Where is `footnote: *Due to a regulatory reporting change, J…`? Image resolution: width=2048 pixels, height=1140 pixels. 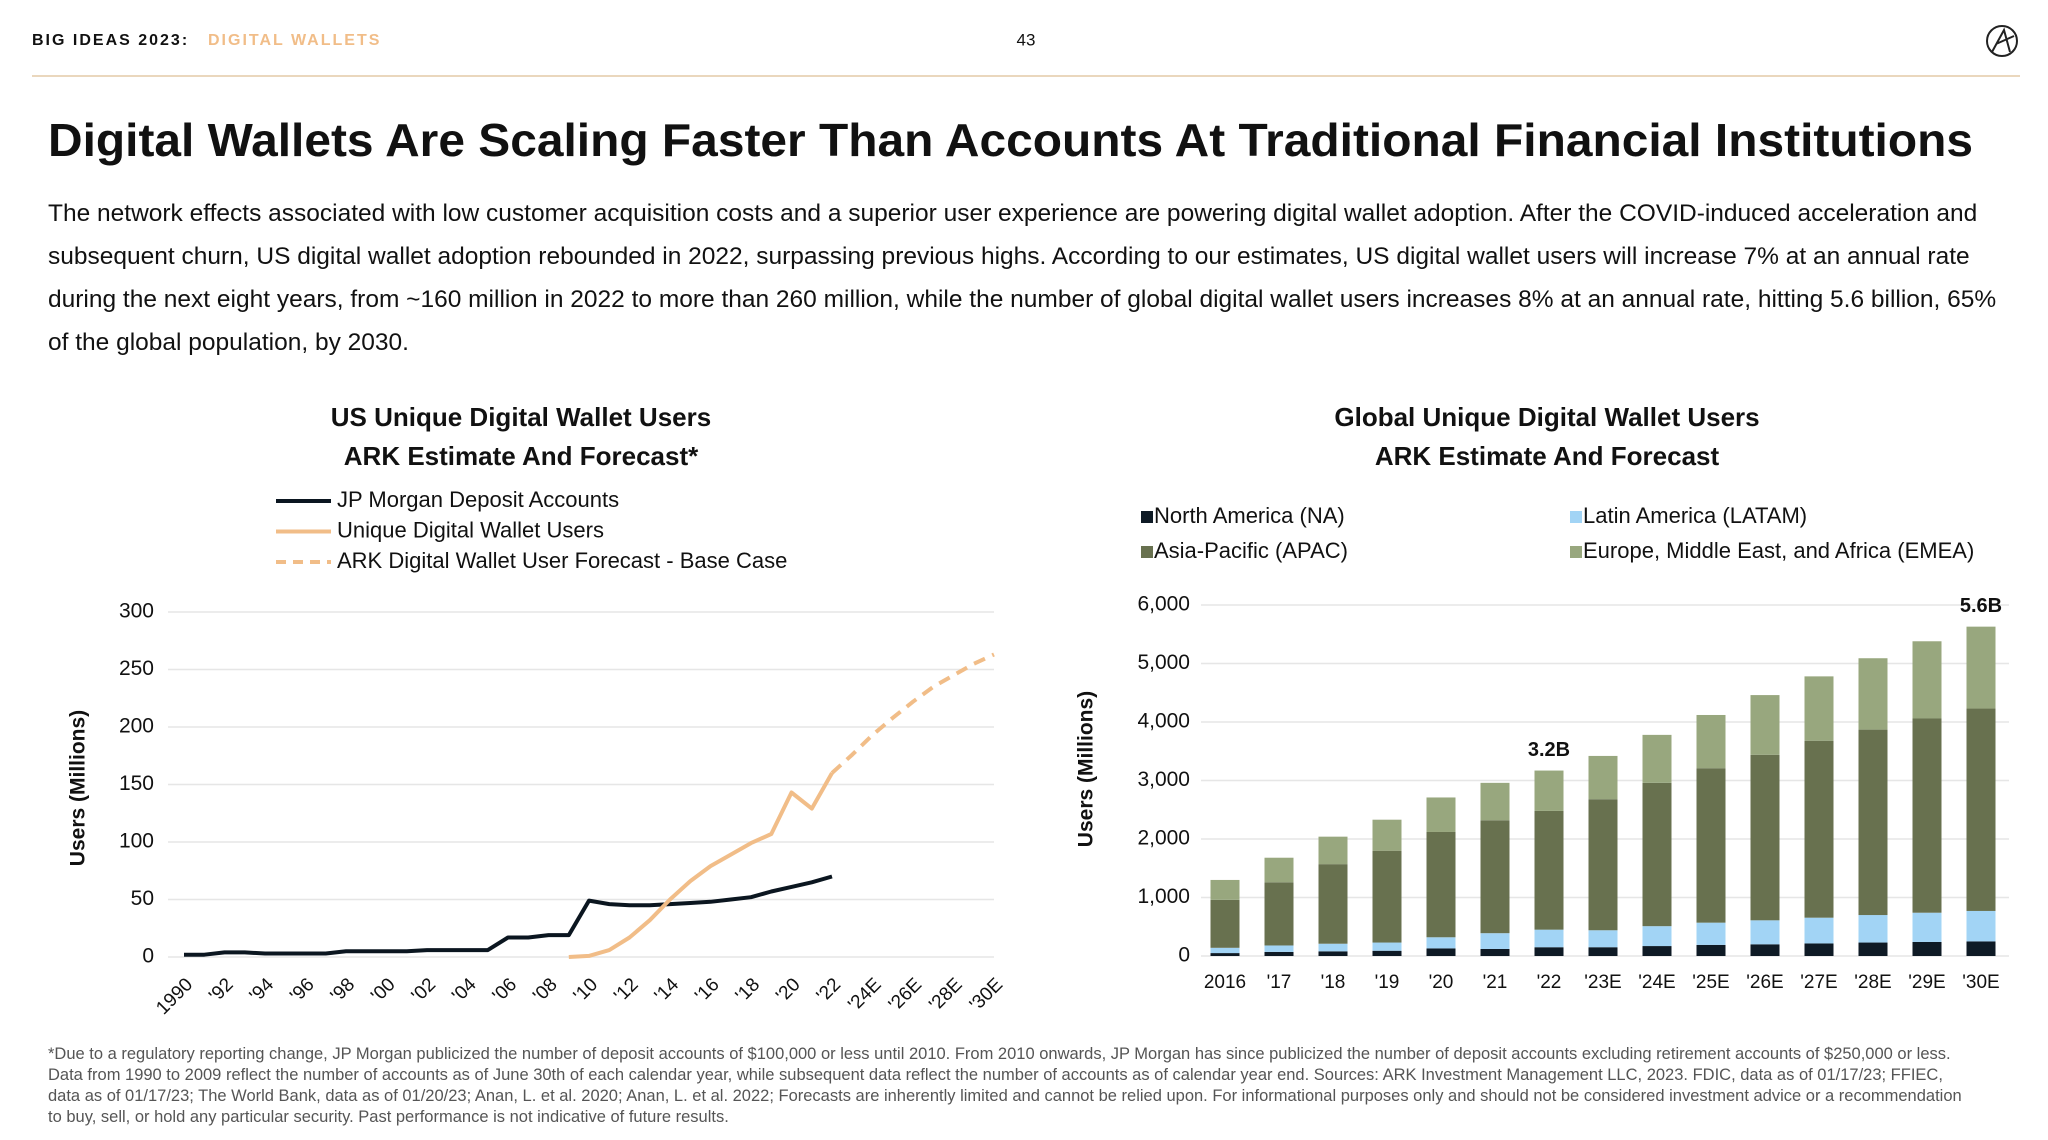 footnote: *Due to a regulatory reporting change, J… is located at coordinates (1005, 1085).